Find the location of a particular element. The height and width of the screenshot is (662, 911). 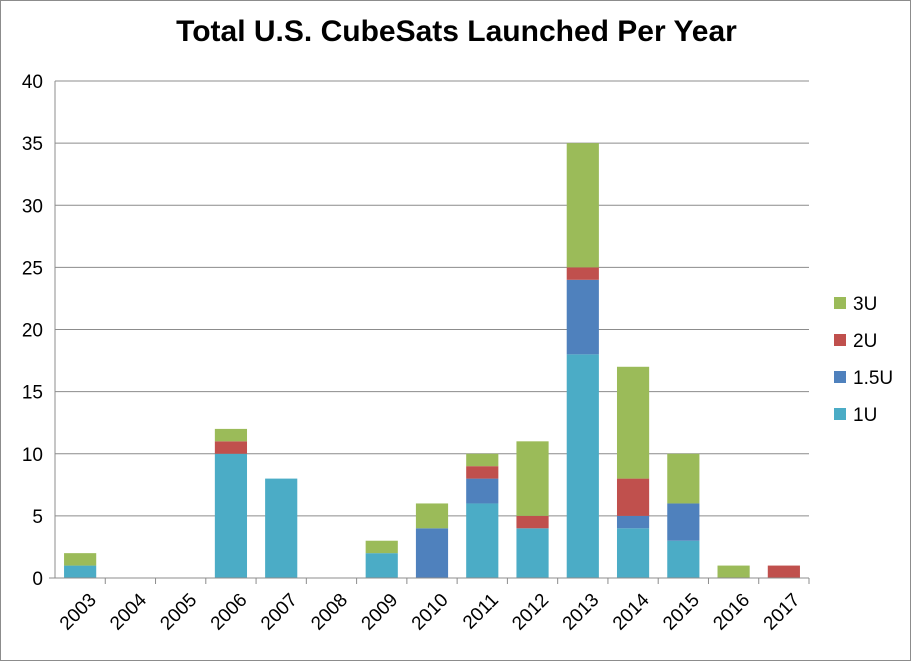

x-tick-label: 2010 is located at coordinates (430, 612).